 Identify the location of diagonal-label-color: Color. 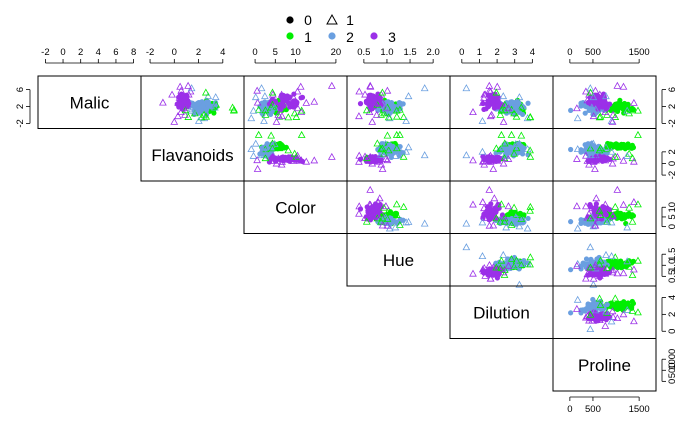
(295, 207).